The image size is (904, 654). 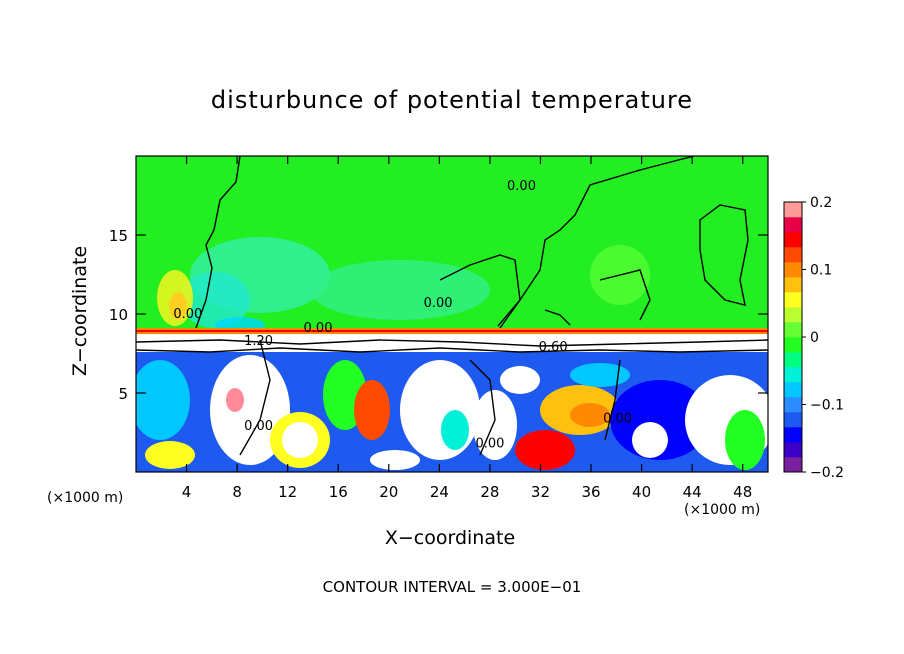 What do you see at coordinates (692, 492) in the screenshot?
I see `x-tick-label: 44` at bounding box center [692, 492].